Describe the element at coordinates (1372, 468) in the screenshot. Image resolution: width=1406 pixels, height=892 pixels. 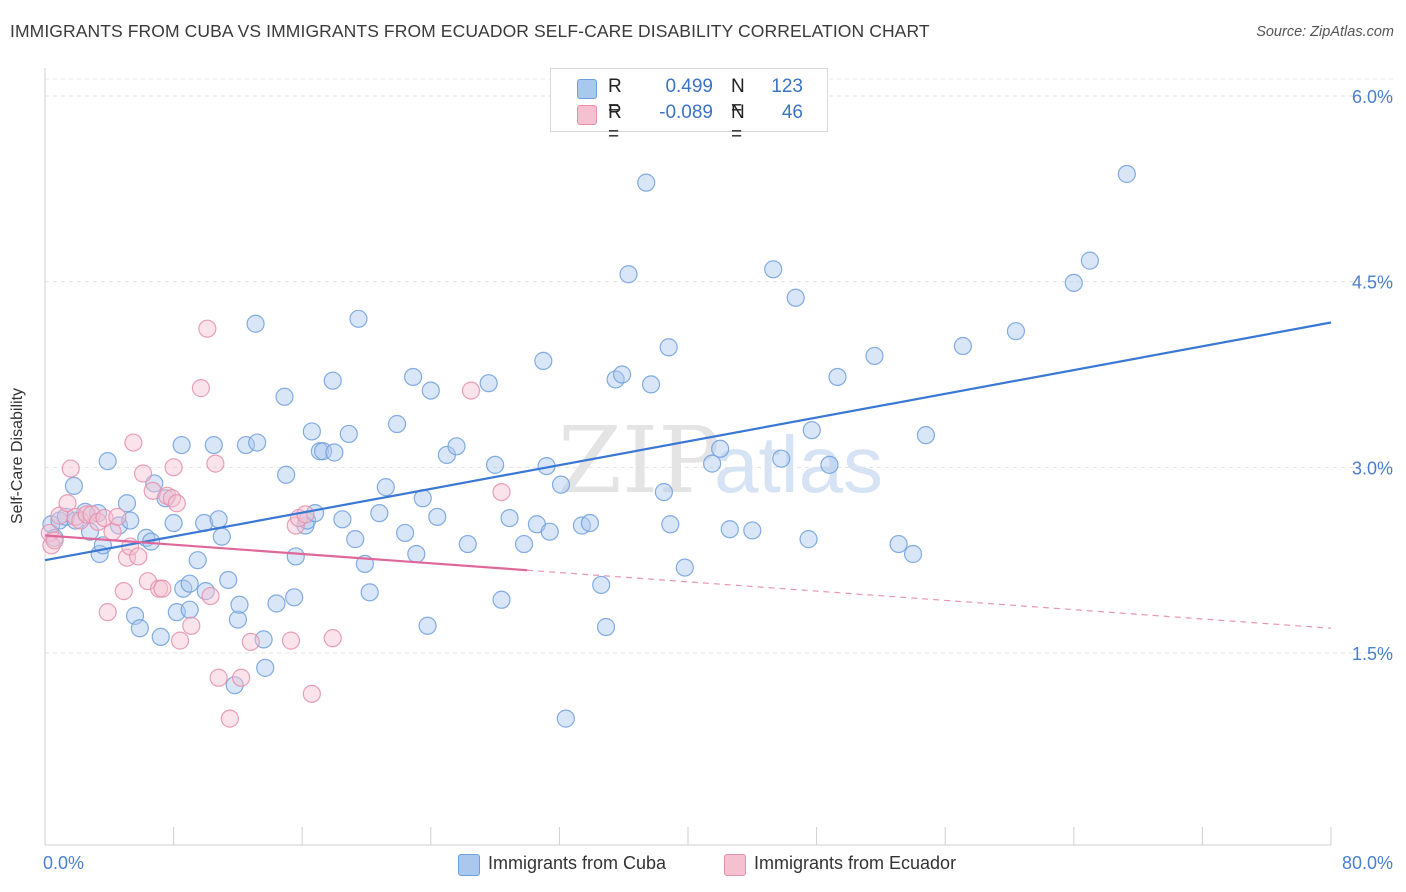
I see `y-tick-label-1: 3.0%` at that location.